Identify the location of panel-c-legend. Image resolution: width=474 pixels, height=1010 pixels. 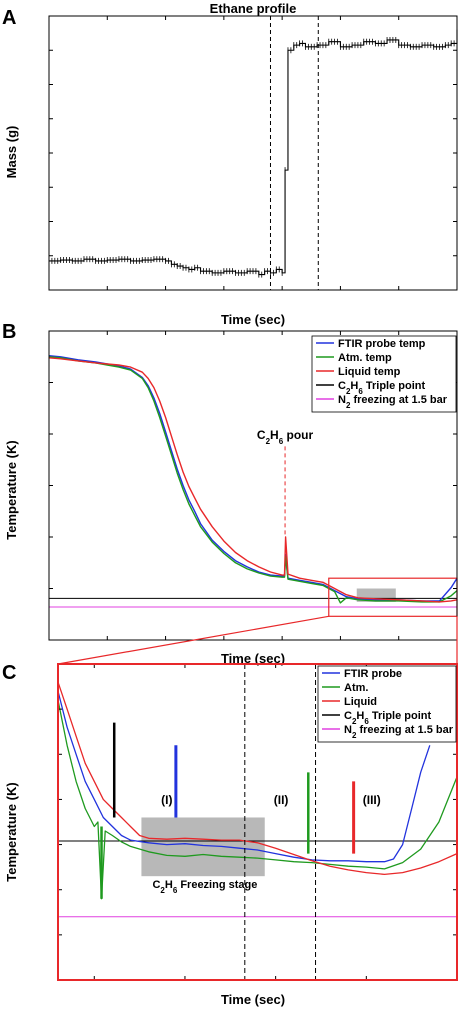
(387, 704).